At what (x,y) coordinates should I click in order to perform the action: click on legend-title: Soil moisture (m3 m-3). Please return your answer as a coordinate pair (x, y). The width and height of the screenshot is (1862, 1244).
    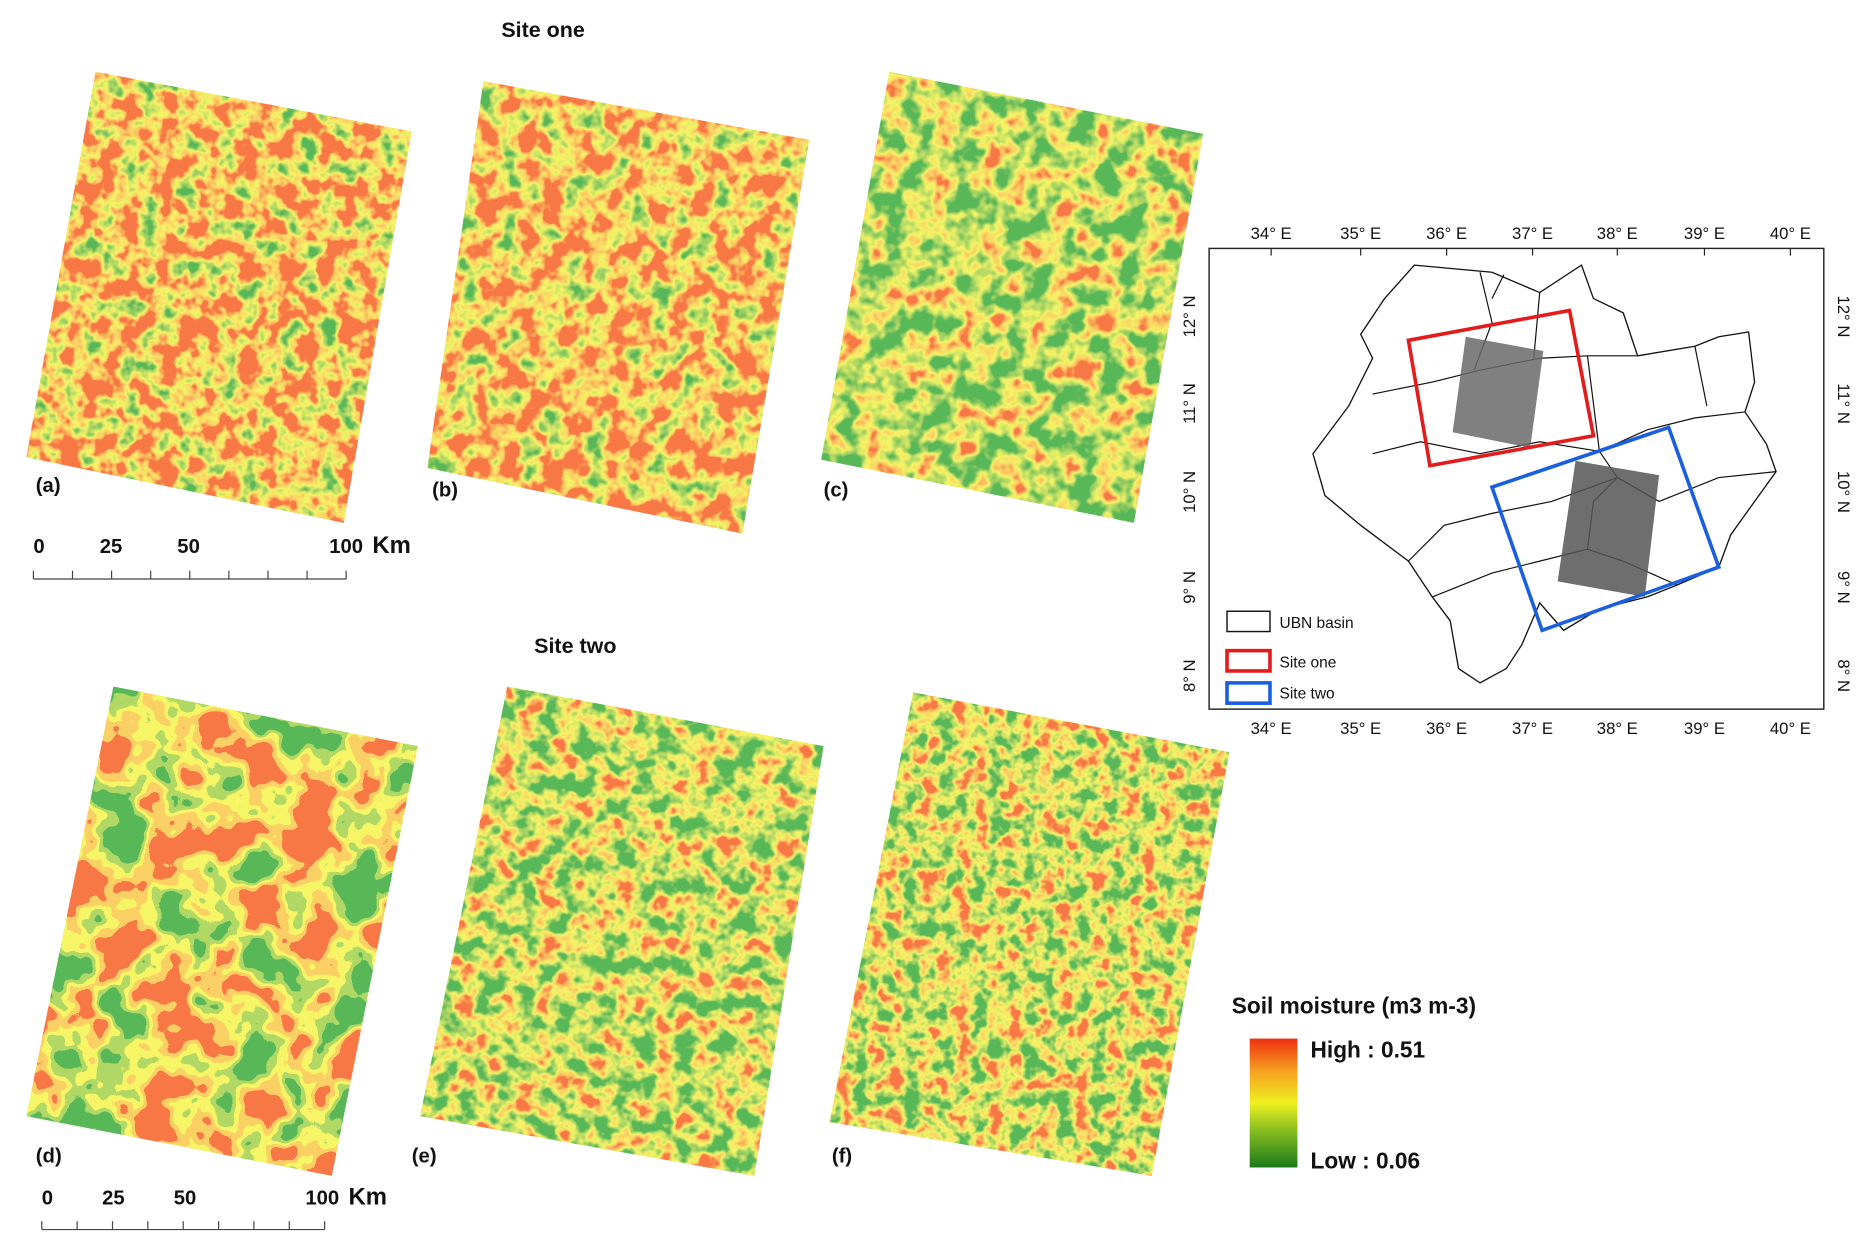
    Looking at the image, I should click on (1354, 1005).